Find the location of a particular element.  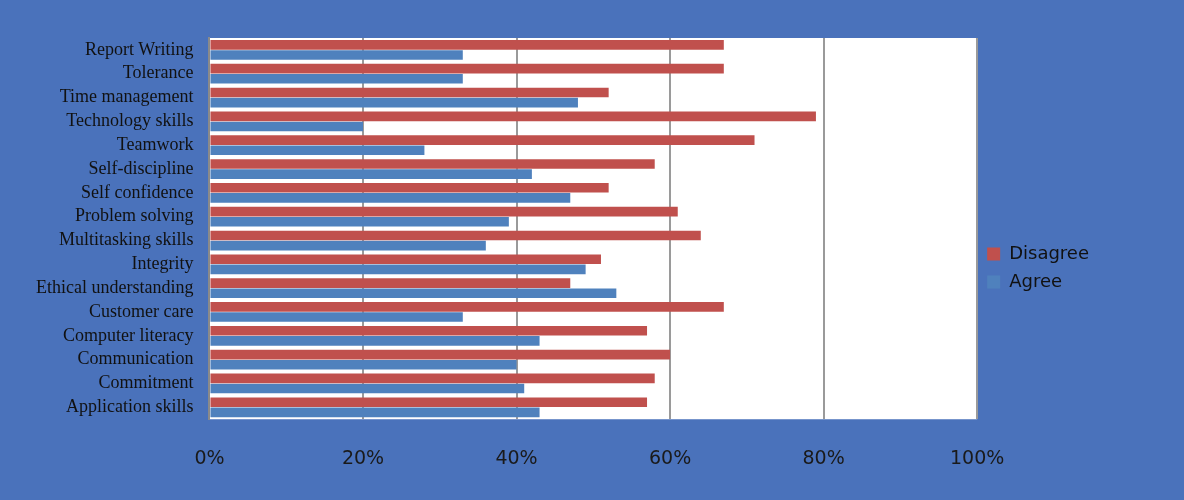

y-tick-label: Commitment is located at coordinates (146, 382).